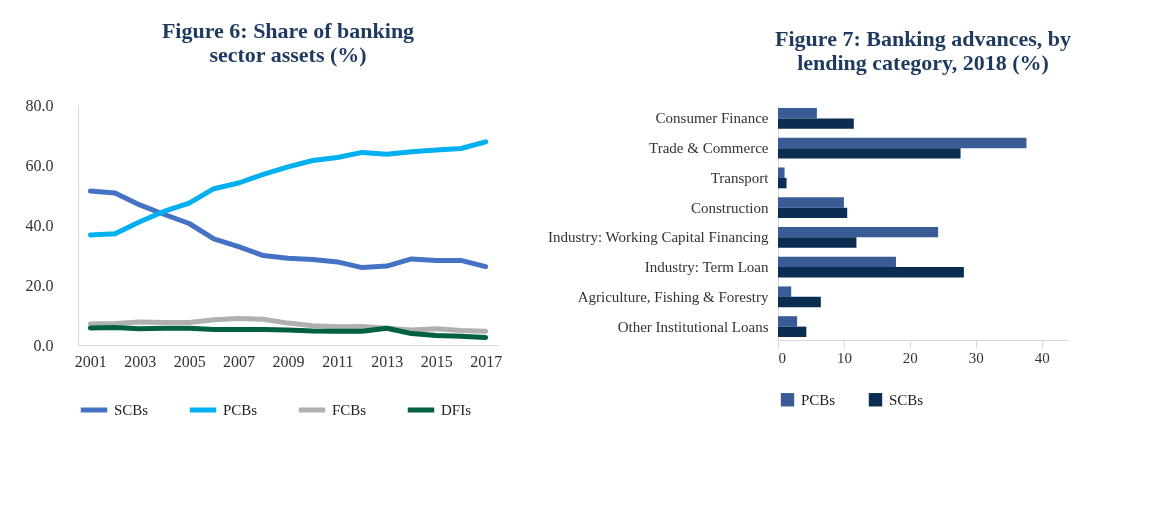  I want to click on x-tick-label: 20, so click(910, 357).